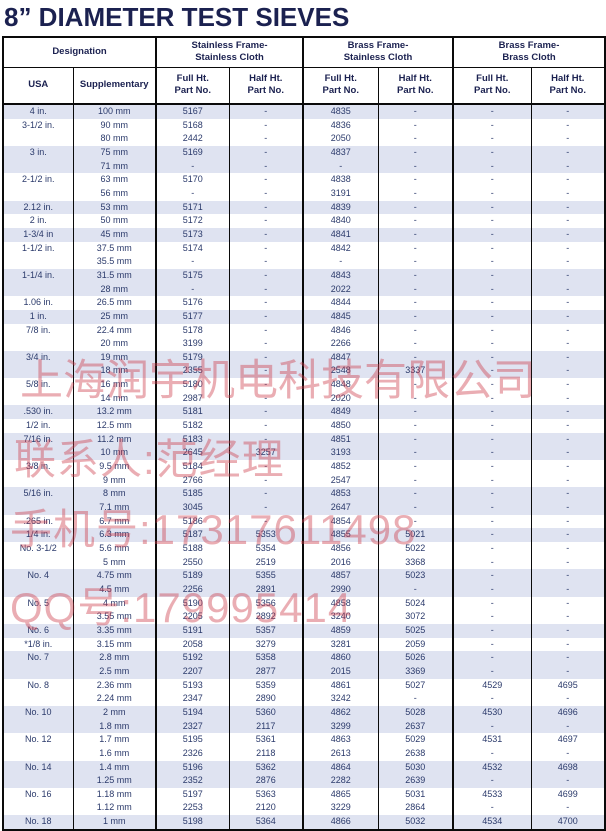 This screenshot has height=831, width=606. Describe the element at coordinates (378, 52) in the screenshot. I see `header-brass-frame-stainless-cloth: Brass Frame- Stainless Cloth` at that location.